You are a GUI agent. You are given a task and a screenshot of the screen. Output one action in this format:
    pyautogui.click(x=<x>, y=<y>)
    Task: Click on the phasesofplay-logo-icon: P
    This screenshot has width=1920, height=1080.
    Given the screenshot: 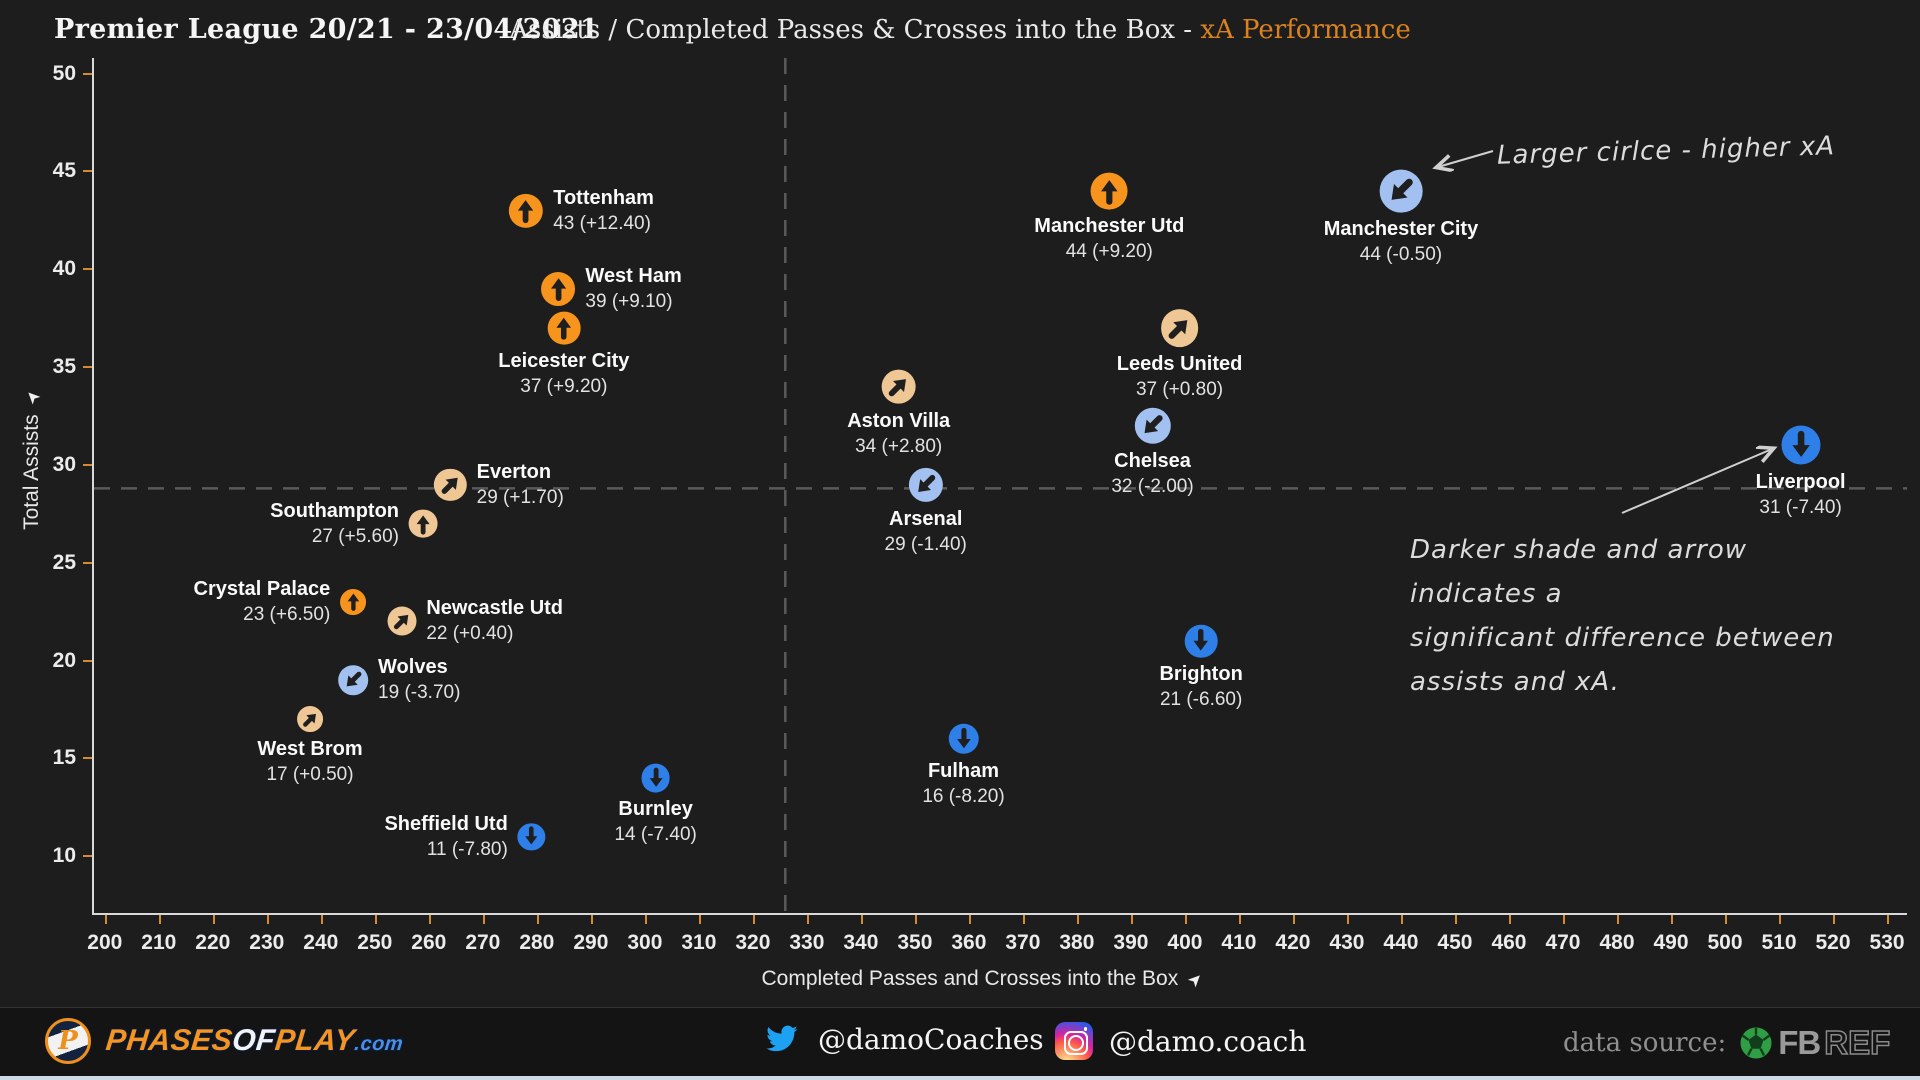 What is the action you would take?
    pyautogui.click(x=68, y=1041)
    